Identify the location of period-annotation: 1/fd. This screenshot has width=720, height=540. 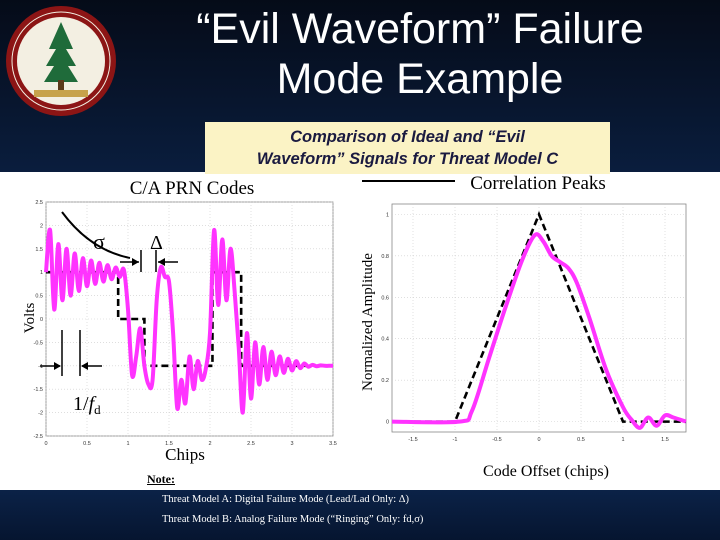
(87, 405).